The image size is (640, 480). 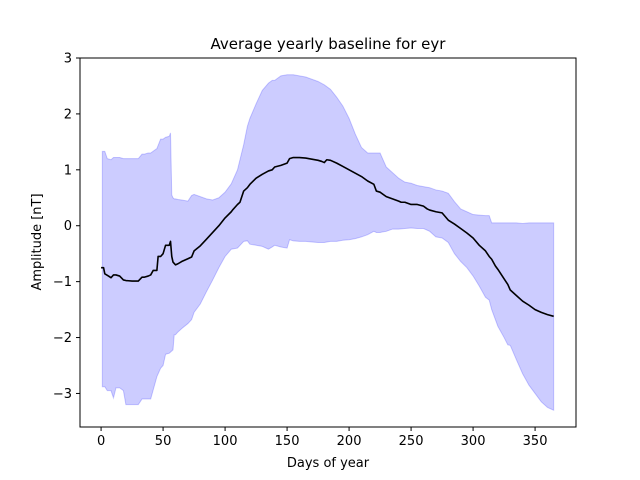 I want to click on y-tick-label: −3, so click(x=62, y=394).